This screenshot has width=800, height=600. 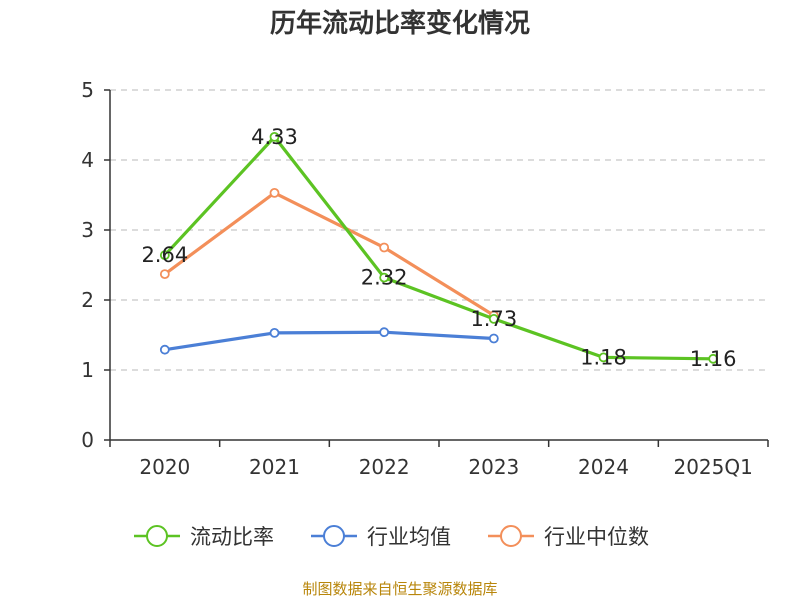 What do you see at coordinates (409, 537) in the screenshot?
I see `legend-label: 行业均值` at bounding box center [409, 537].